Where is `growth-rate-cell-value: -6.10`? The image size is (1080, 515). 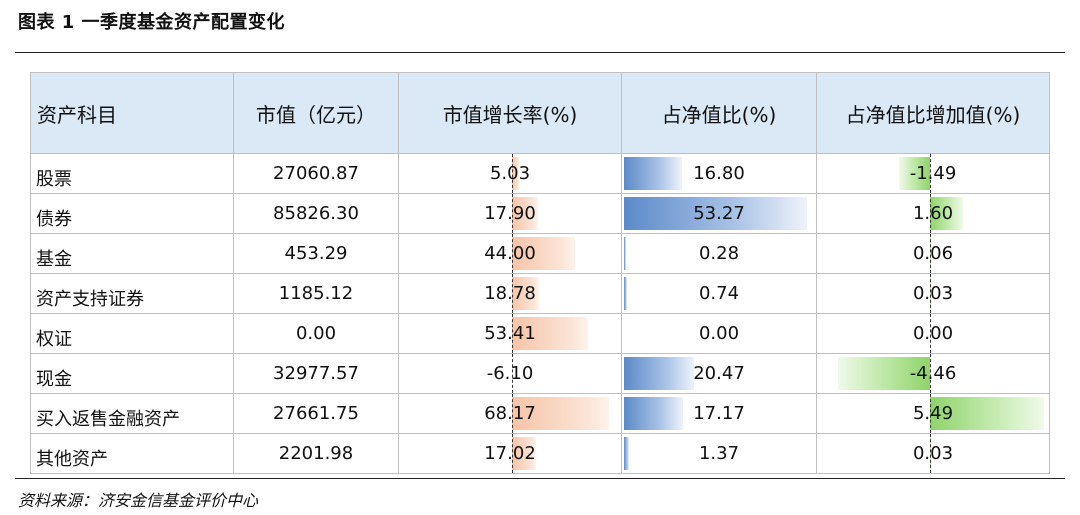 growth-rate-cell-value: -6.10 is located at coordinates (510, 373).